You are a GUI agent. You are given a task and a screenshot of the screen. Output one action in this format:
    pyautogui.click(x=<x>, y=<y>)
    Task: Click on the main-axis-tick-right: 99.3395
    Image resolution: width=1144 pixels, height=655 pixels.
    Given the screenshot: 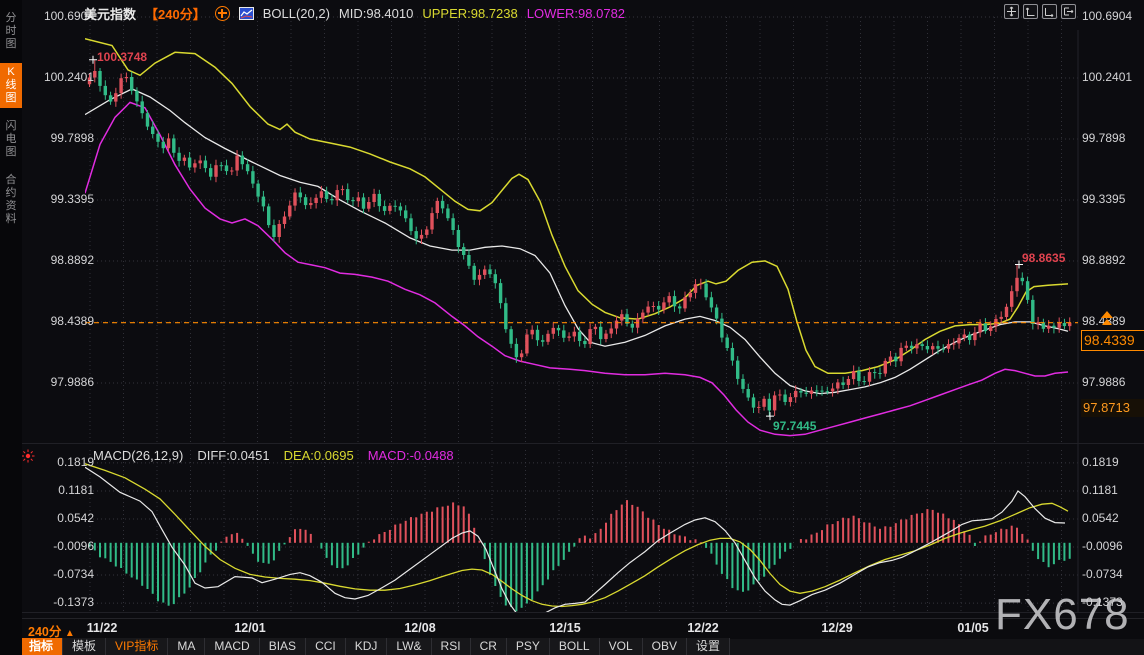 What is the action you would take?
    pyautogui.click(x=1104, y=199)
    